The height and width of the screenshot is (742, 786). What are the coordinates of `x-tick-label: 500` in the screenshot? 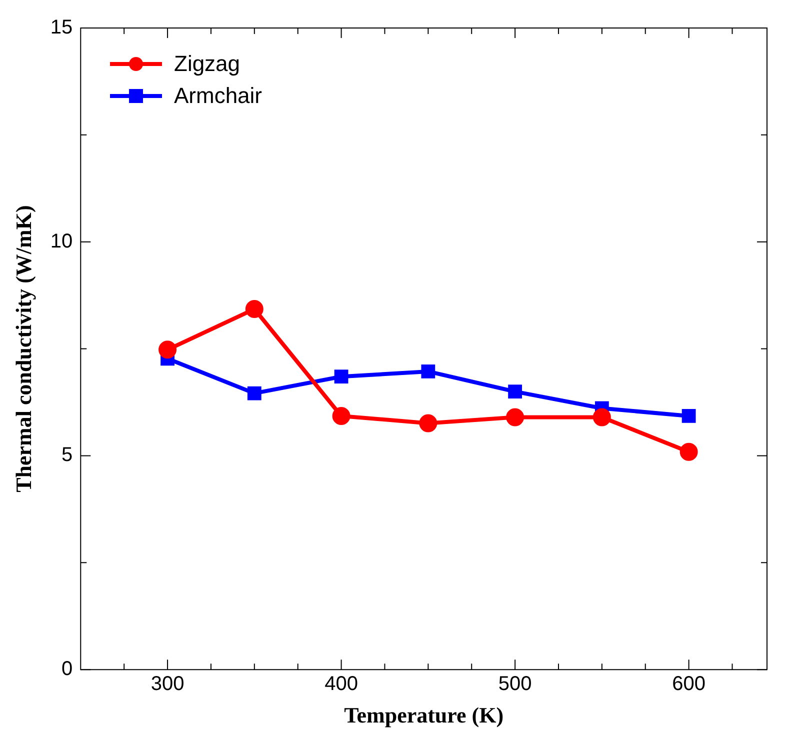 It's located at (515, 684).